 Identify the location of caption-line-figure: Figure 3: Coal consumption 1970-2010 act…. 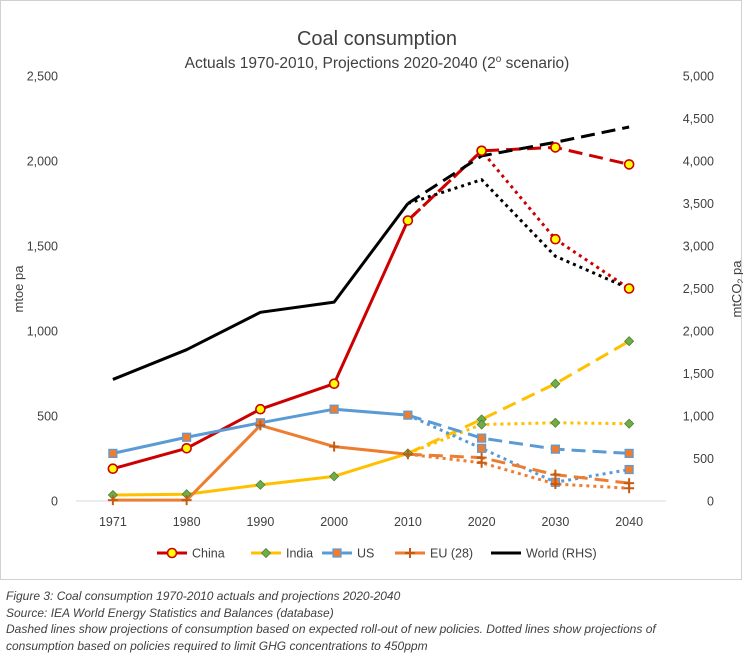
(203, 596).